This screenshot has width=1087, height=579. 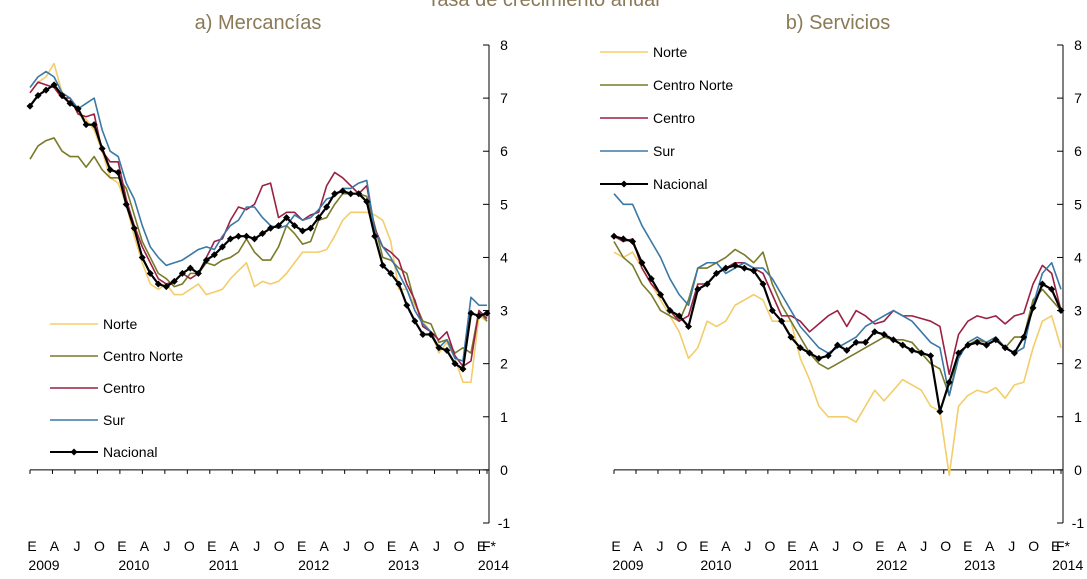 What do you see at coordinates (680, 184) in the screenshot?
I see `legend-label: Nacional` at bounding box center [680, 184].